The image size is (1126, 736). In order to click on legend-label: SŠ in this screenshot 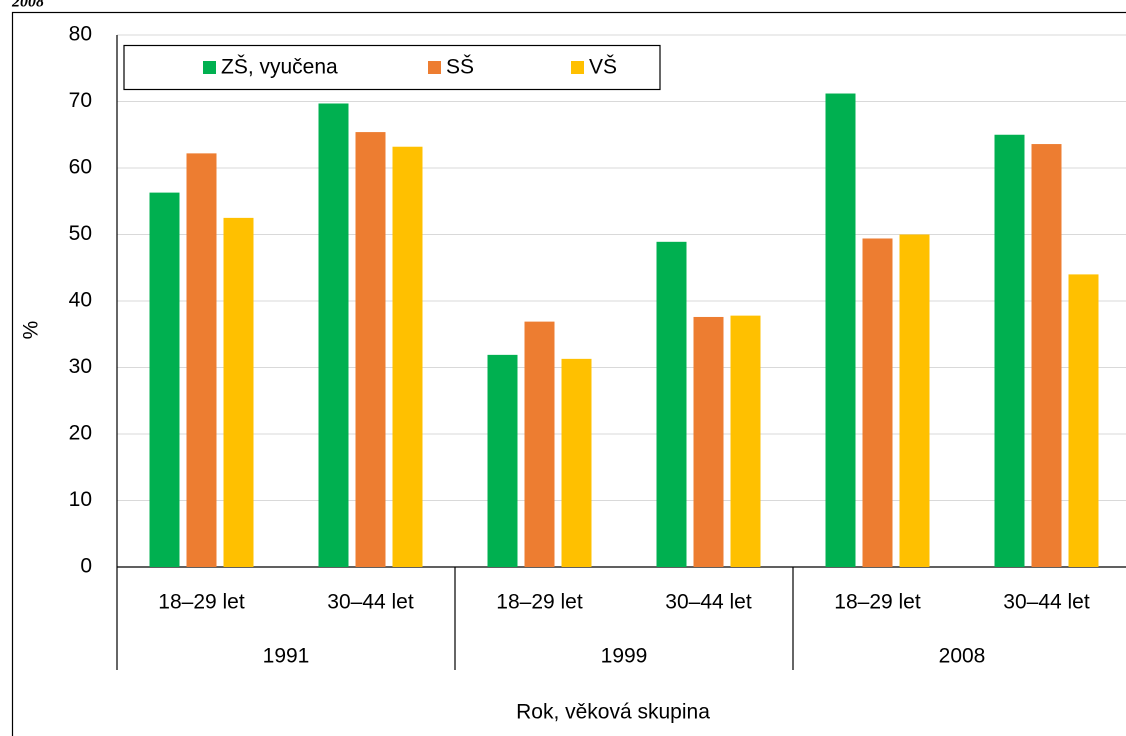, I will do `click(460, 67)`.